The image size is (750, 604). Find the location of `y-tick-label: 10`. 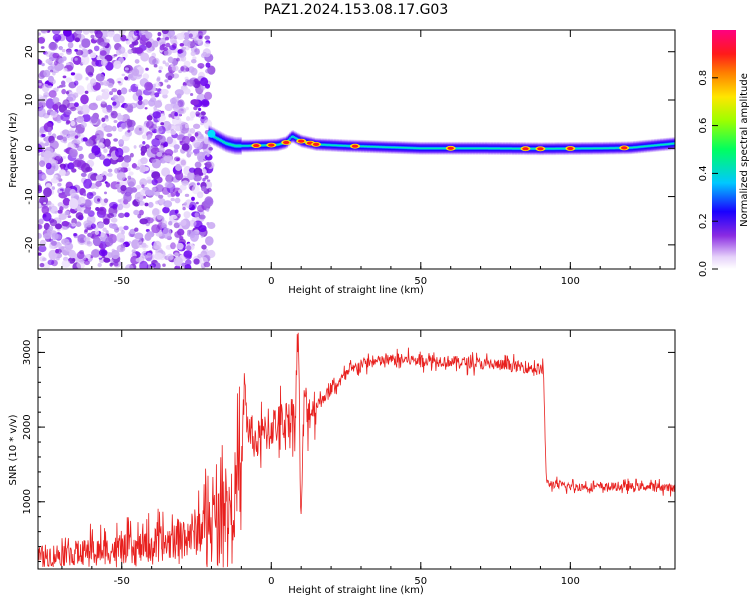

y-tick-label: 10 is located at coordinates (29, 100).